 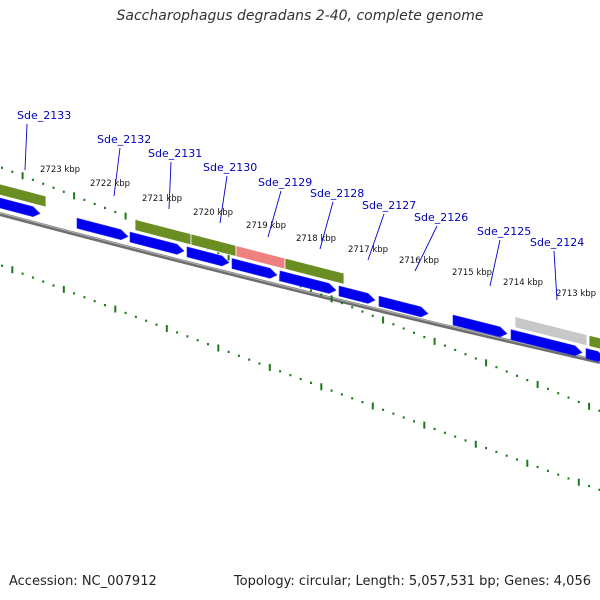 I want to click on gene-label: Sde_2129, so click(x=285, y=182).